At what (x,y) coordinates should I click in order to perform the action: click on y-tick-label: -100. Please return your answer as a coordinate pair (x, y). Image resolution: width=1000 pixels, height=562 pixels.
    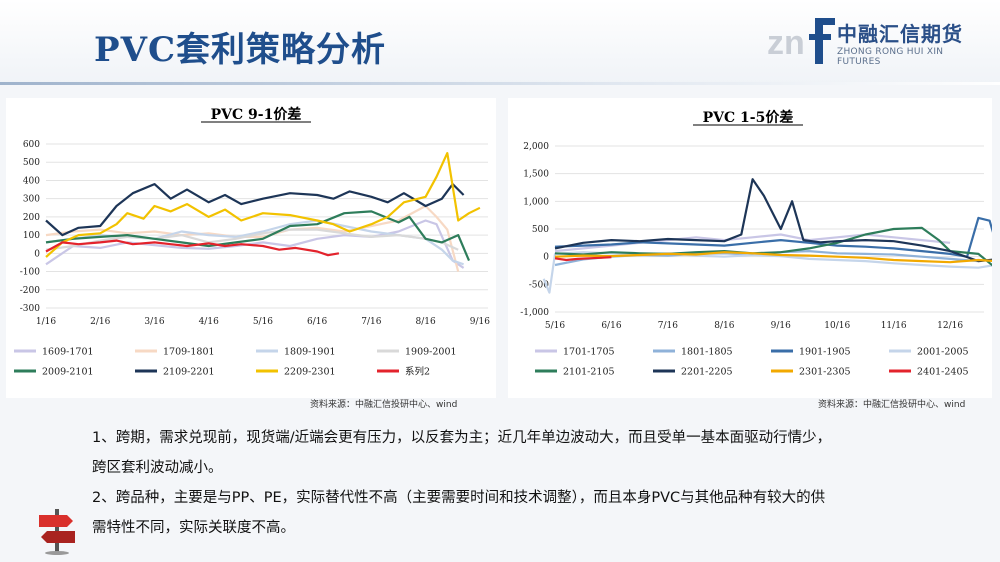
    Looking at the image, I should click on (30, 273).